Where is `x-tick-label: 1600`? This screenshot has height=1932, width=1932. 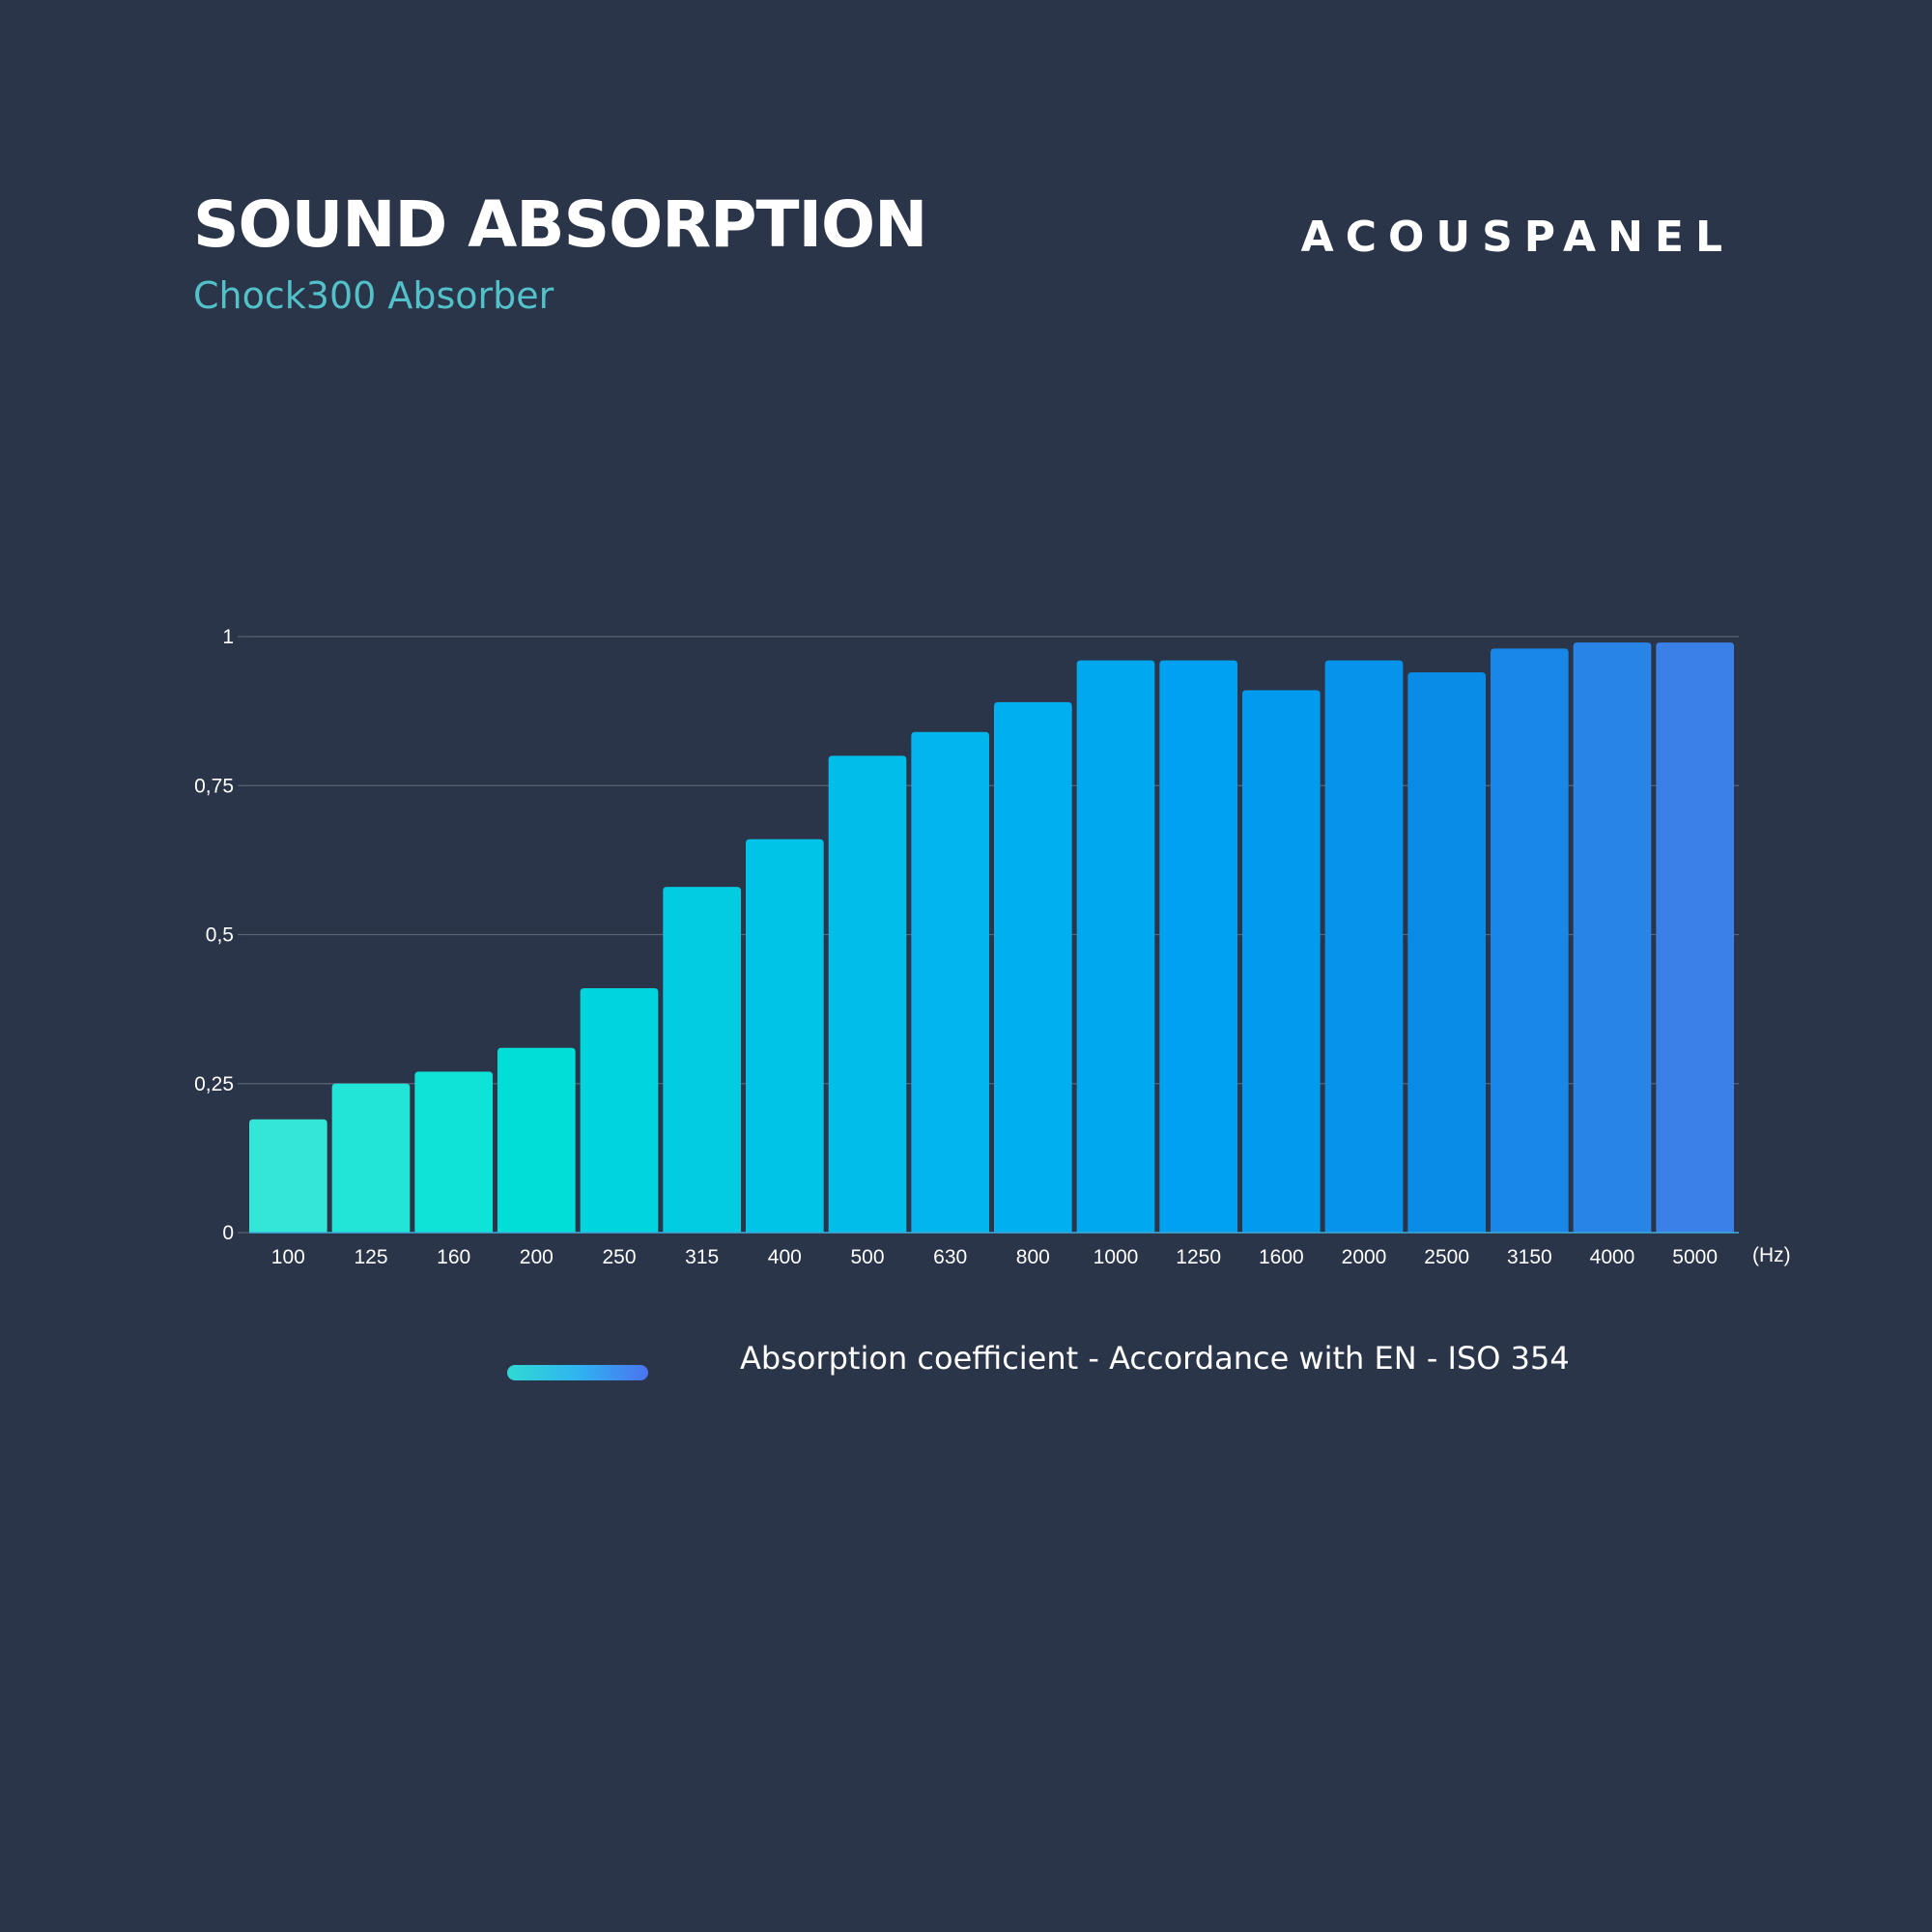 x-tick-label: 1600 is located at coordinates (1281, 1257).